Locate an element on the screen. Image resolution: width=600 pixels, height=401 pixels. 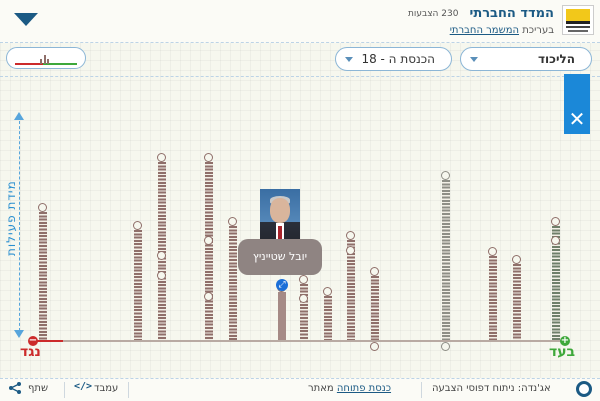
site-title: המדד החברתי is located at coordinates (511, 13).